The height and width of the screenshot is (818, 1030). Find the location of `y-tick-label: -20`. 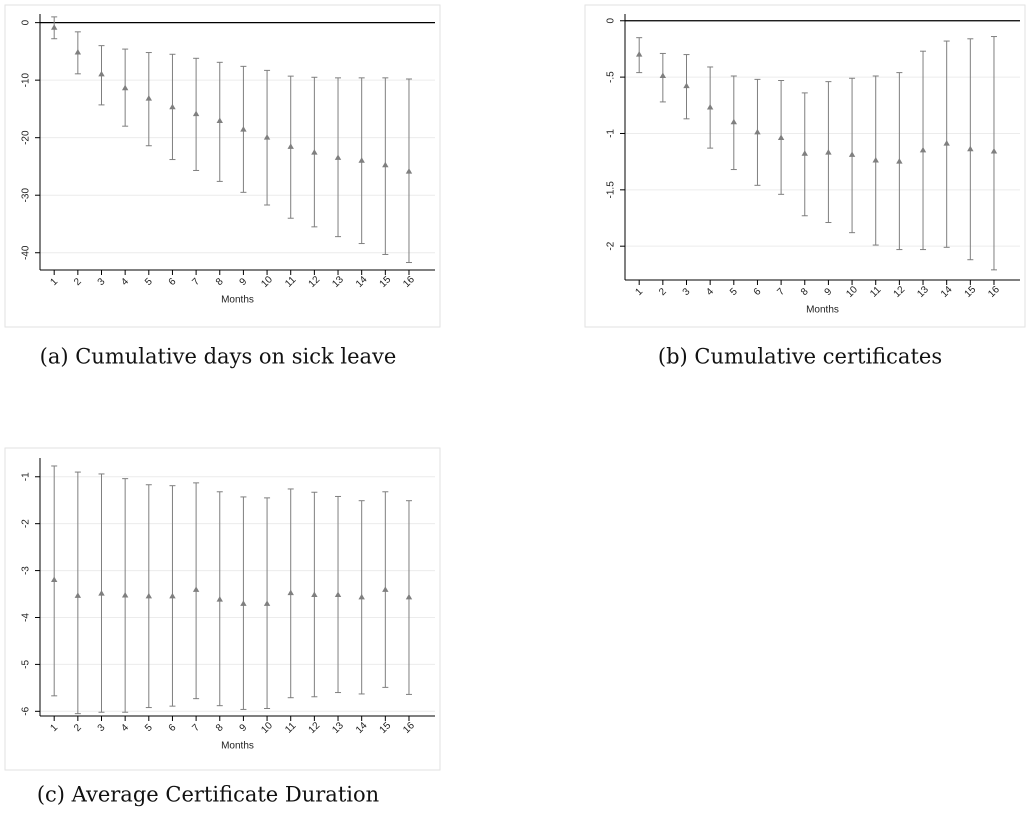

y-tick-label: -20 is located at coordinates (26, 137).